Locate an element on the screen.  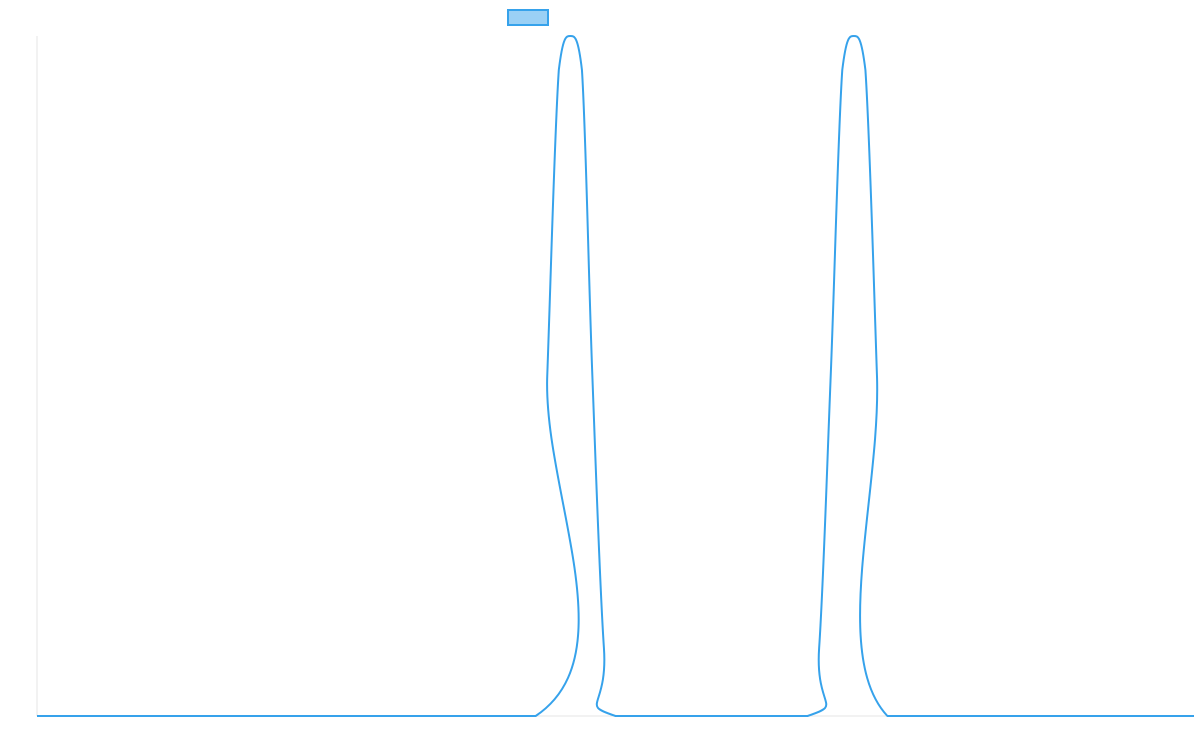
legend-swatch is located at coordinates (528, 17).